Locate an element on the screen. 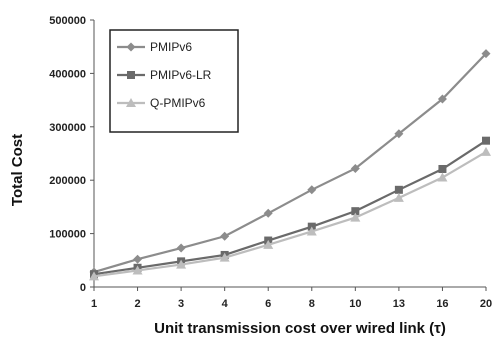  y-tick-label: 500000 is located at coordinates (67, 21).